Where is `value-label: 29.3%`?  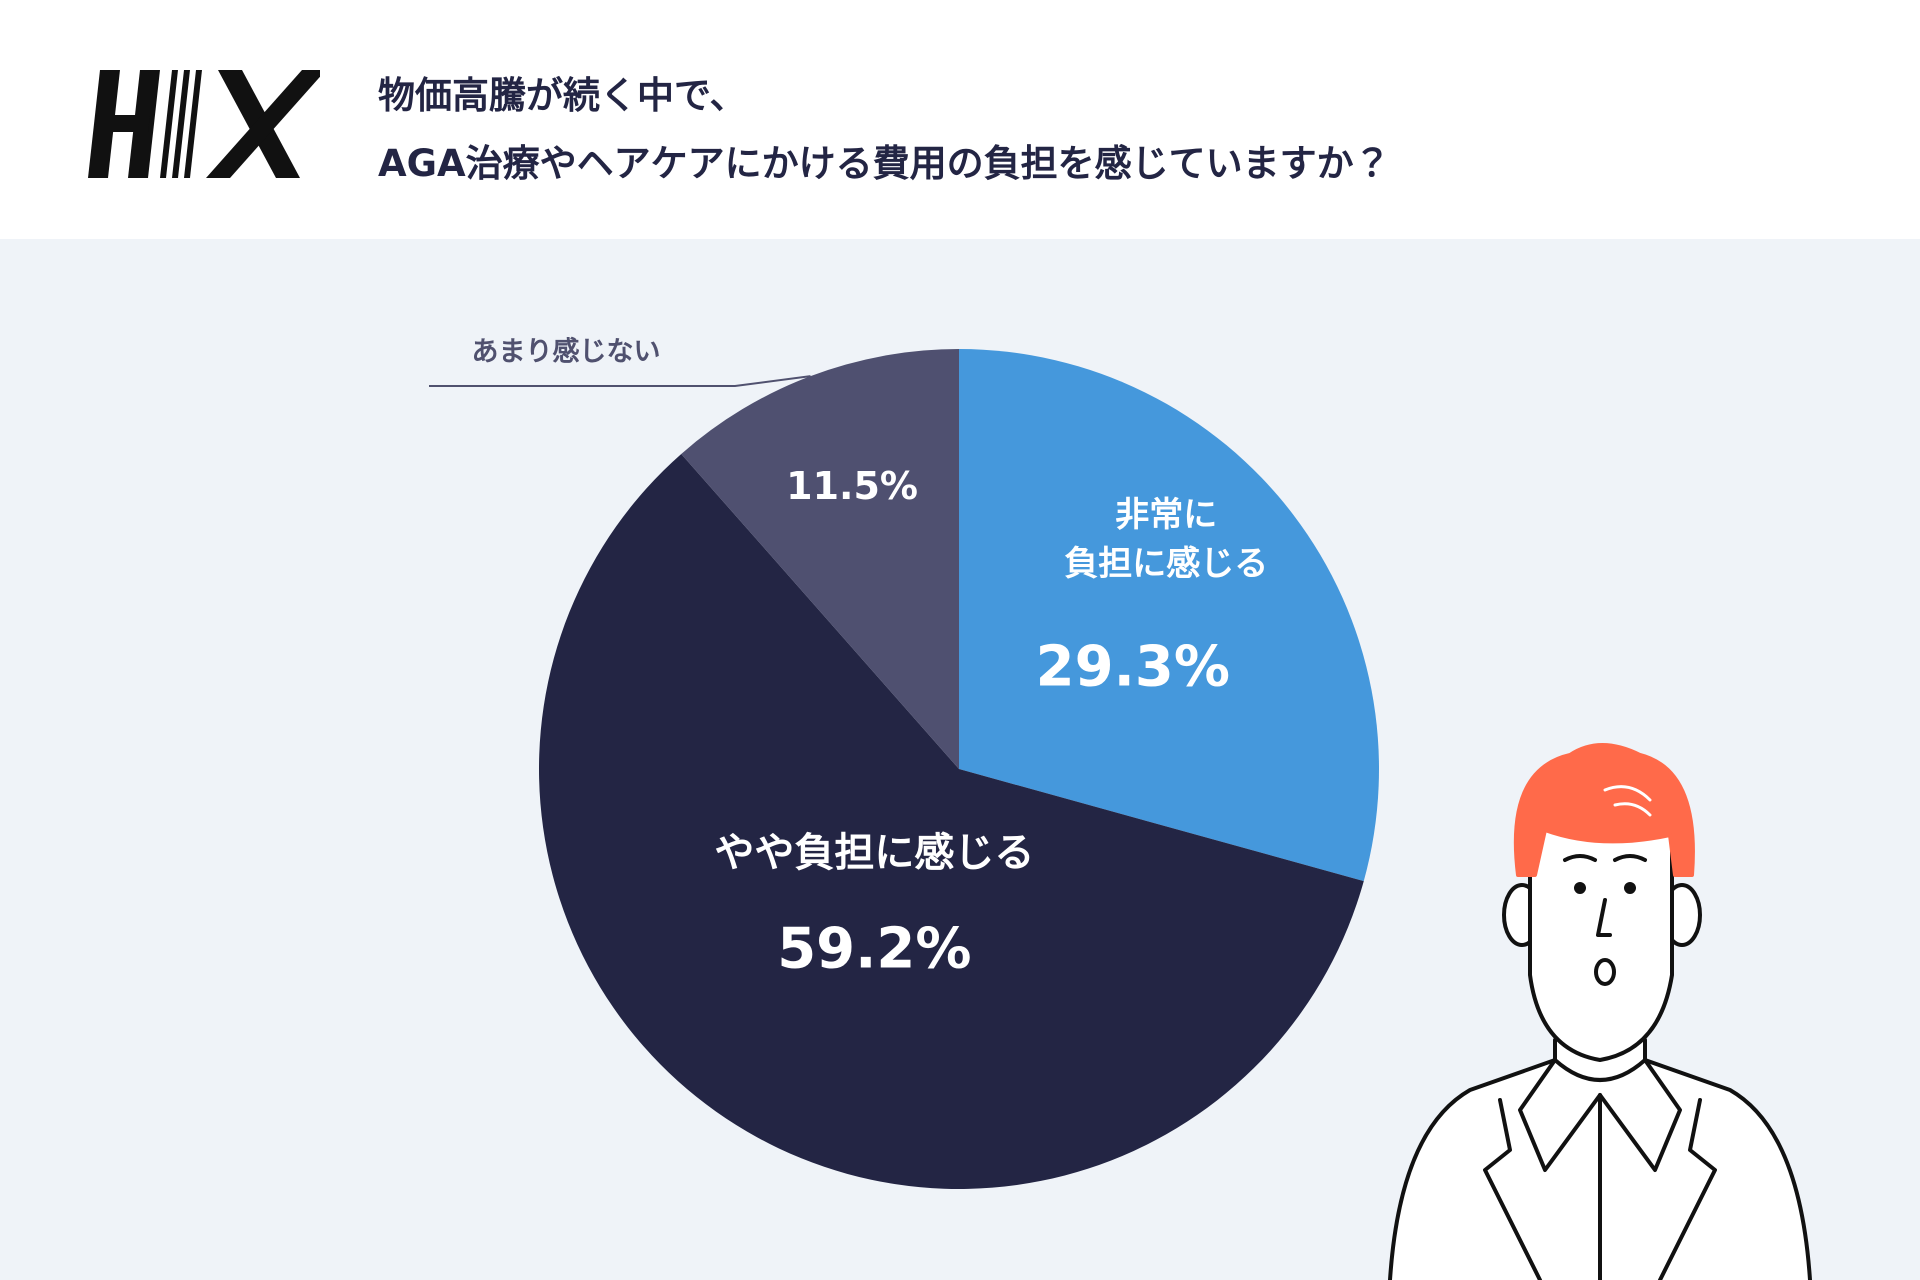
value-label: 29.3% is located at coordinates (1132, 667).